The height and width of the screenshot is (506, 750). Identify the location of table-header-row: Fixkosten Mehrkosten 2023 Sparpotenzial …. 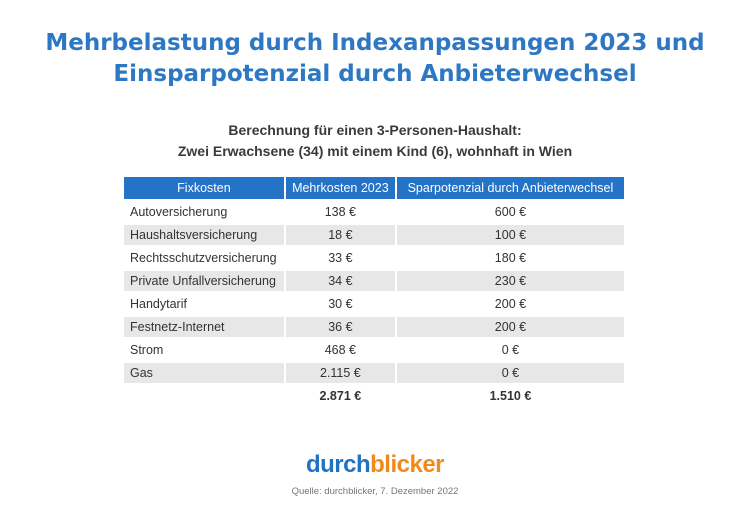
(374, 188).